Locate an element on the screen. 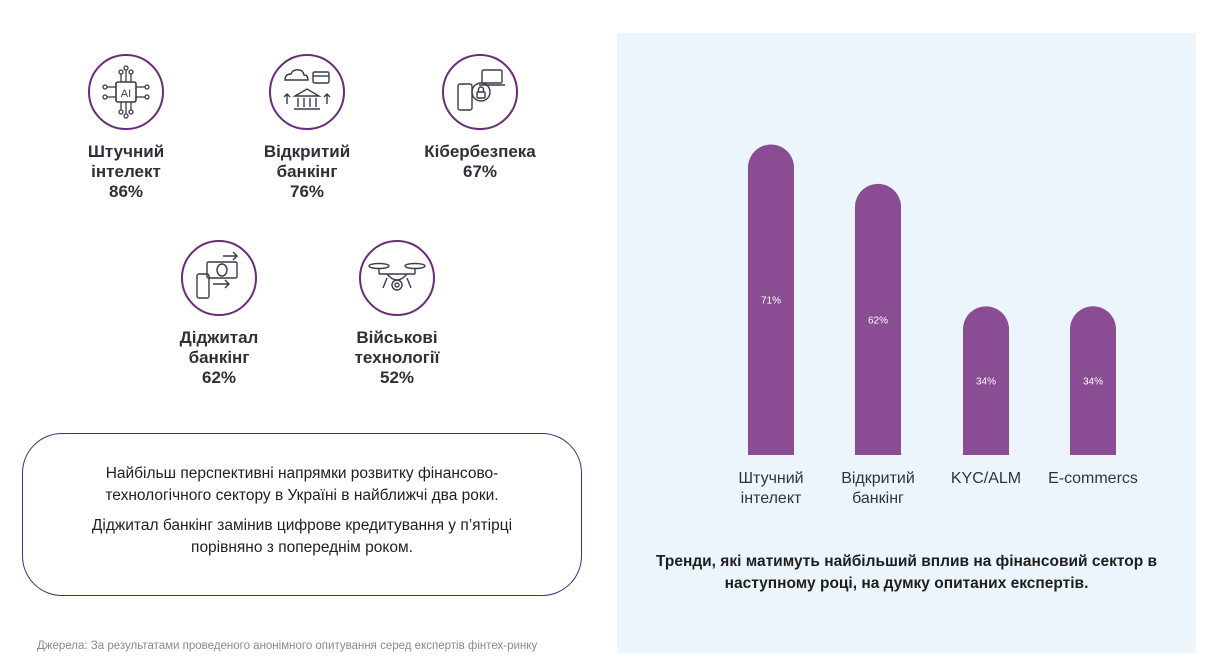 The image size is (1230, 666). category-label: інтелект is located at coordinates (771, 498).